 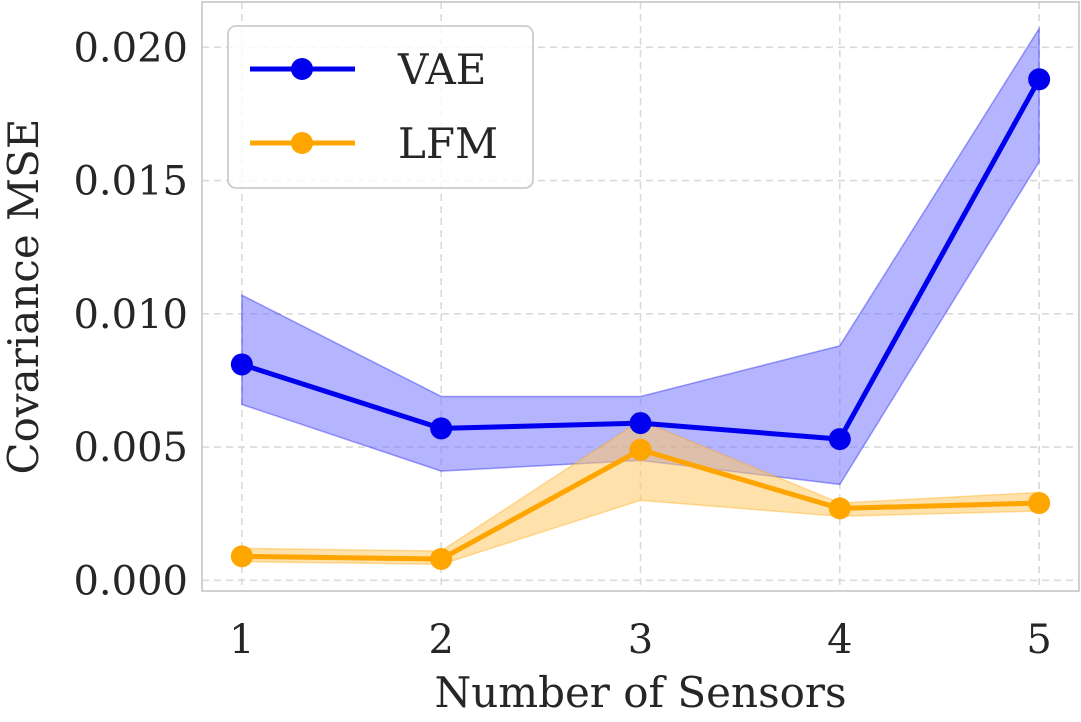 What do you see at coordinates (839, 640) in the screenshot?
I see `x-tick-label: 4` at bounding box center [839, 640].